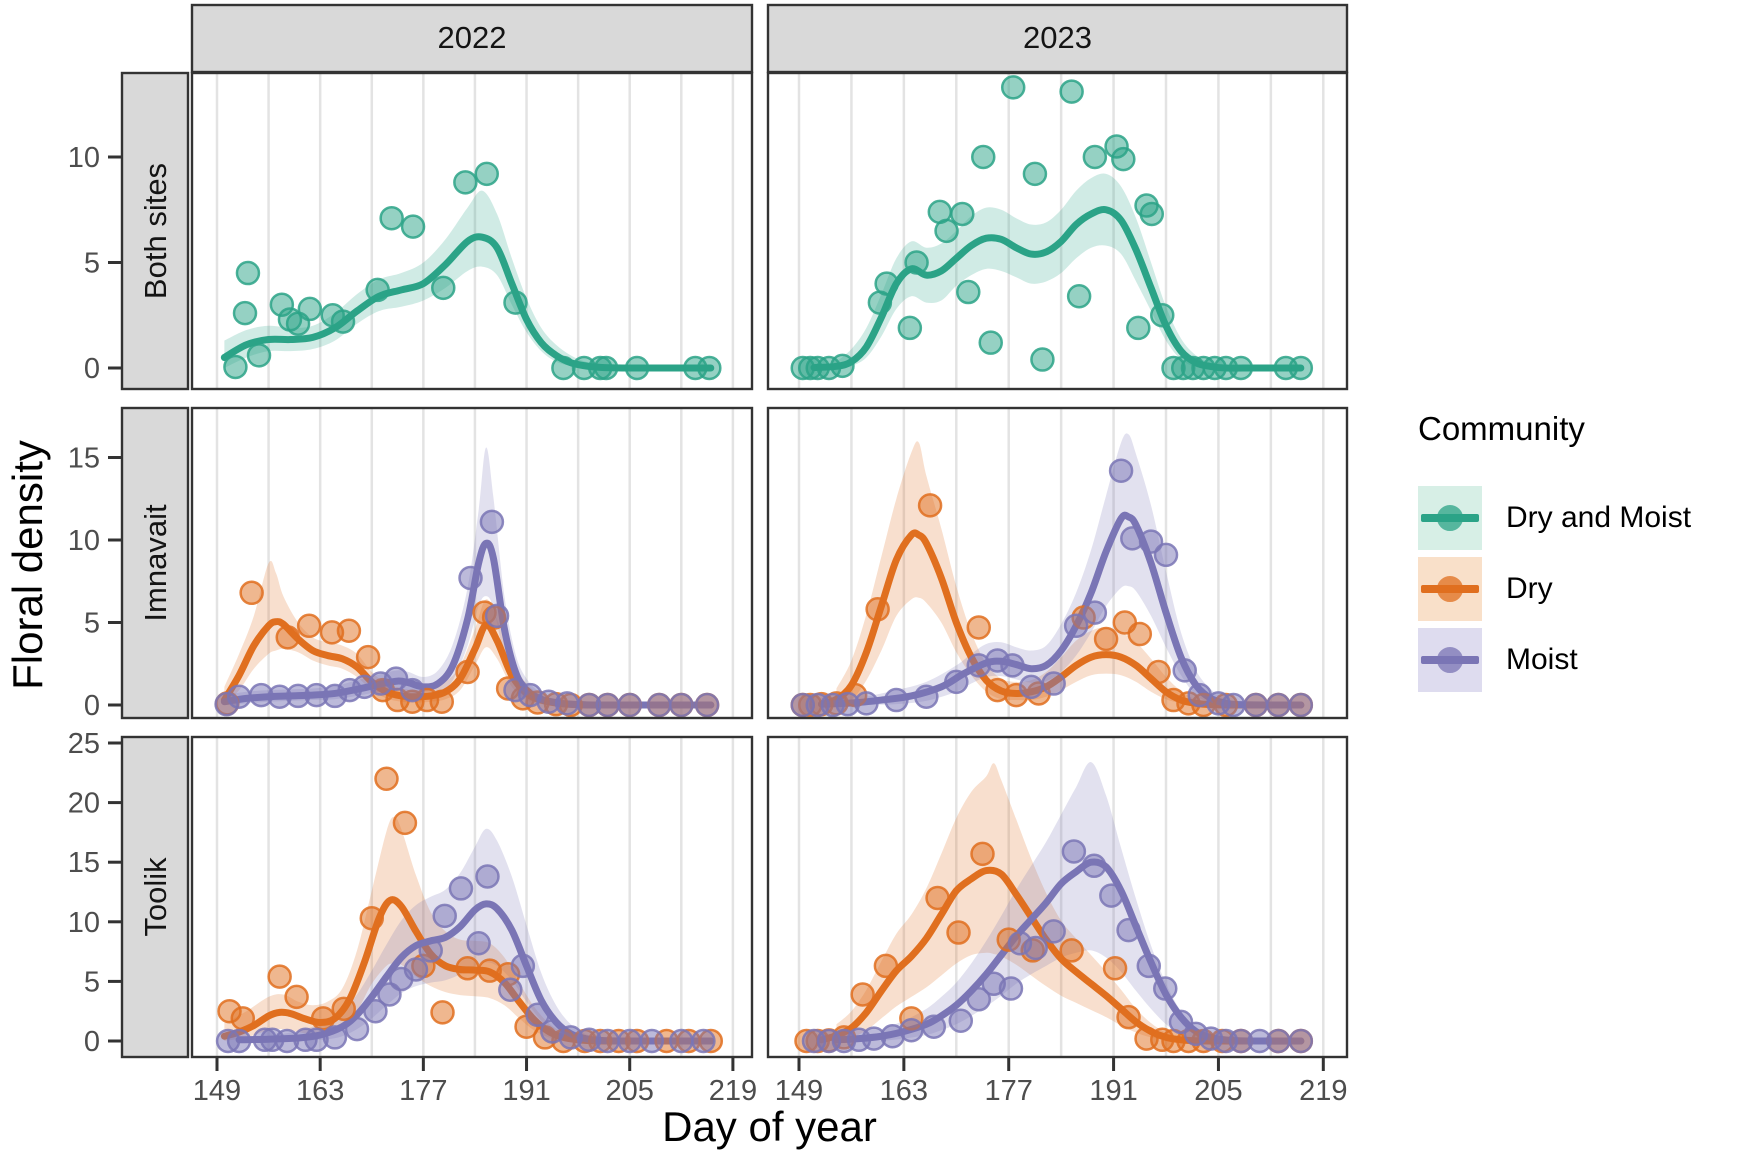 The height and width of the screenshot is (1163, 1744). I want to click on panel-both-sites-2023, so click(1057, 231).